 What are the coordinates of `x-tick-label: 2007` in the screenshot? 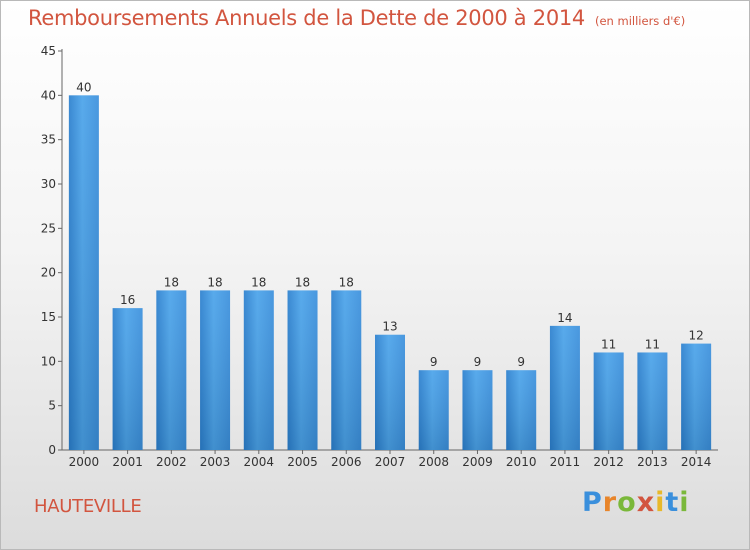 It's located at (390, 462).